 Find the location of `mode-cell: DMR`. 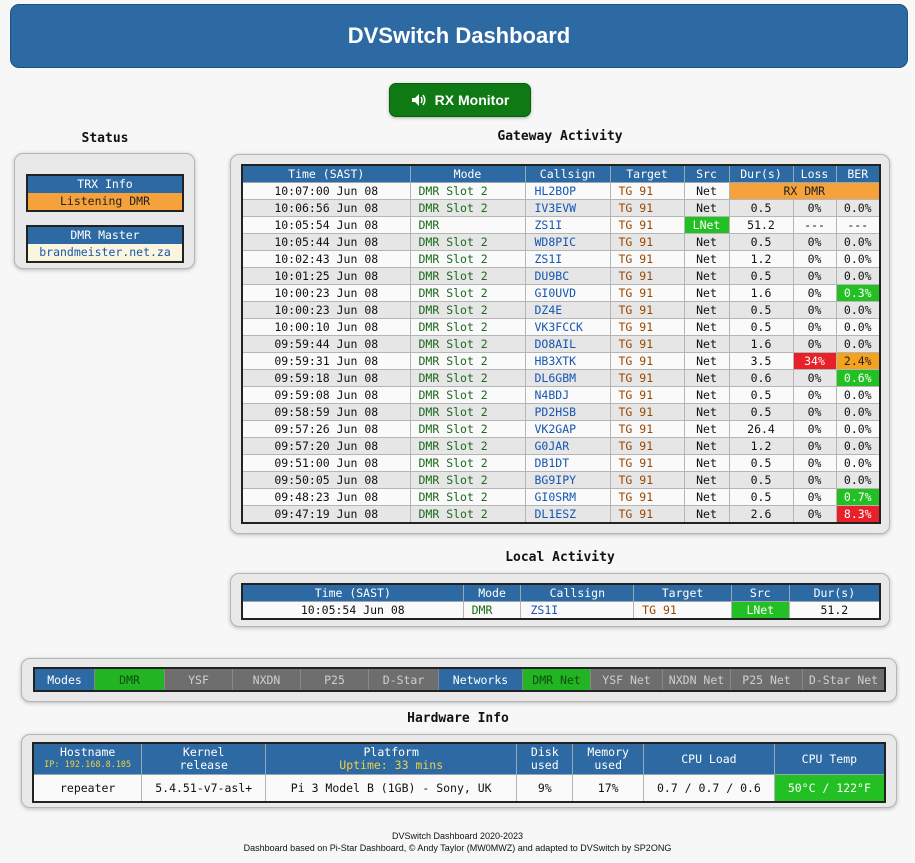

mode-cell: DMR is located at coordinates (492, 610).